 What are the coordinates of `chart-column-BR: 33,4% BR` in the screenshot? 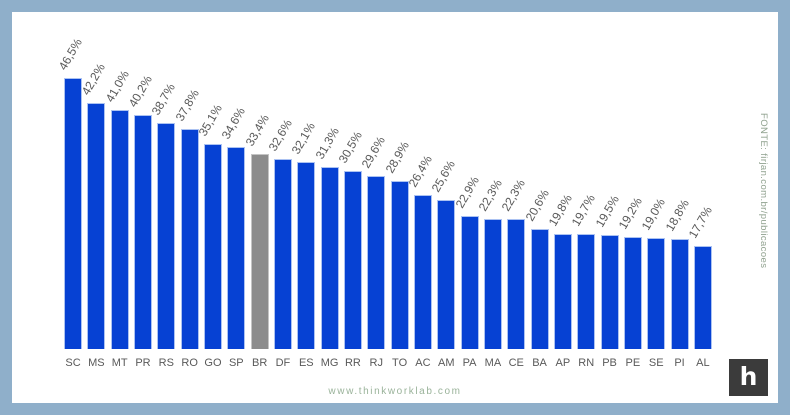 It's located at (256, 190).